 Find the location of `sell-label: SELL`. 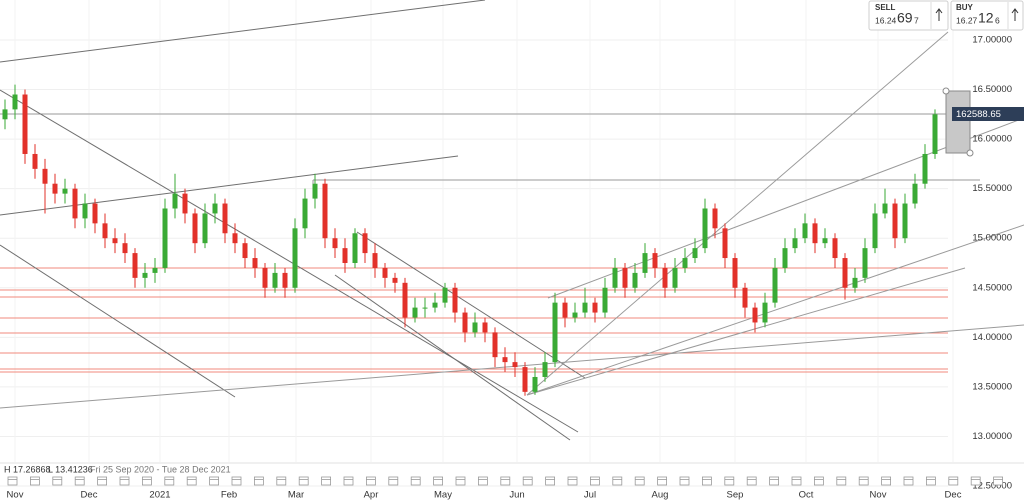

sell-label: SELL is located at coordinates (885, 7).